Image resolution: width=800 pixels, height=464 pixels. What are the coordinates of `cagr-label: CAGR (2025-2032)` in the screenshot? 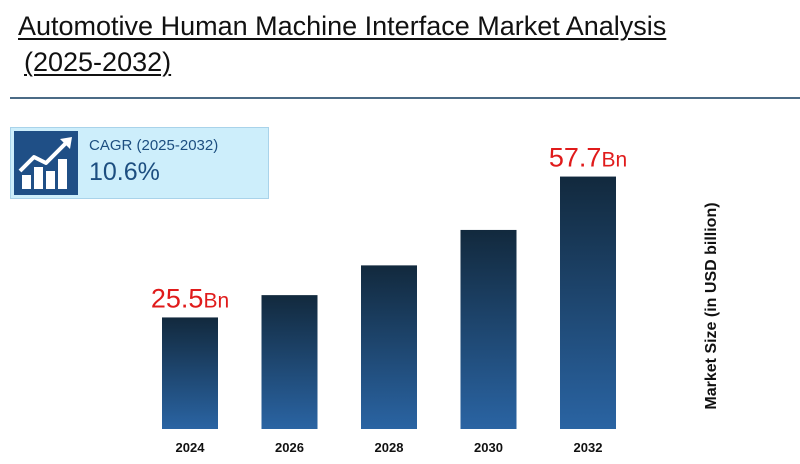 It's located at (154, 145).